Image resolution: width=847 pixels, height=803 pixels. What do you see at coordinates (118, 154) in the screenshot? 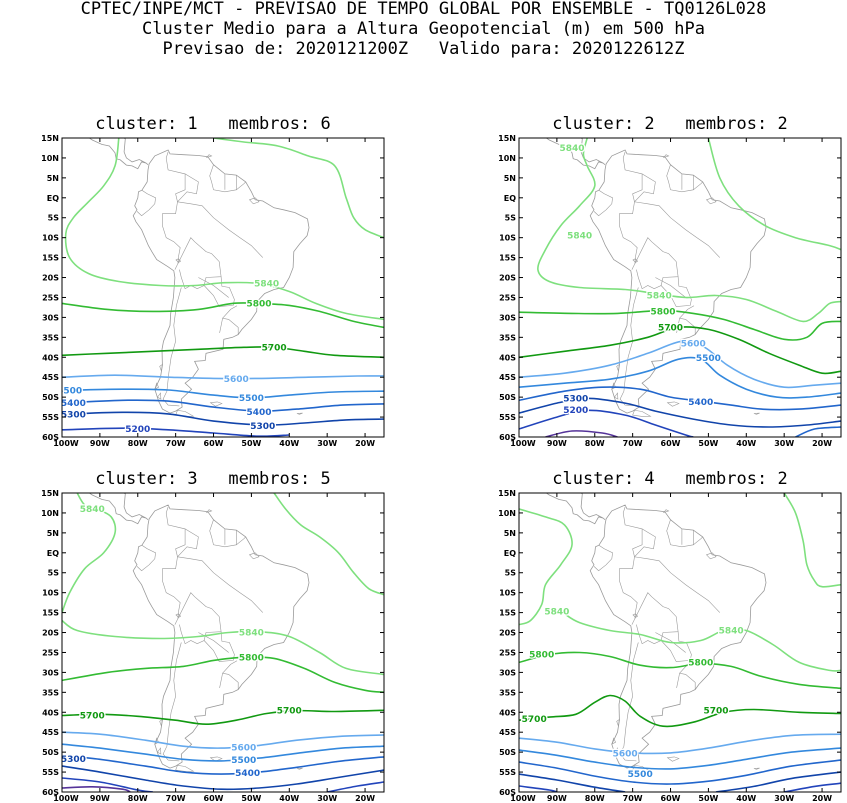
I see `central-america-coastline` at bounding box center [118, 154].